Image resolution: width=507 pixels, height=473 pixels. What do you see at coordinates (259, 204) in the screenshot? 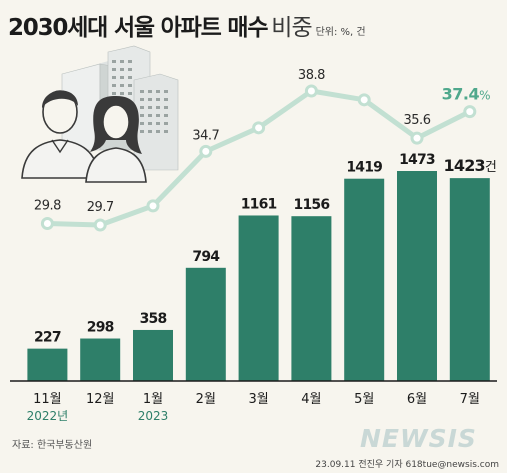
I see `bar-value-label: 1161` at bounding box center [259, 204].